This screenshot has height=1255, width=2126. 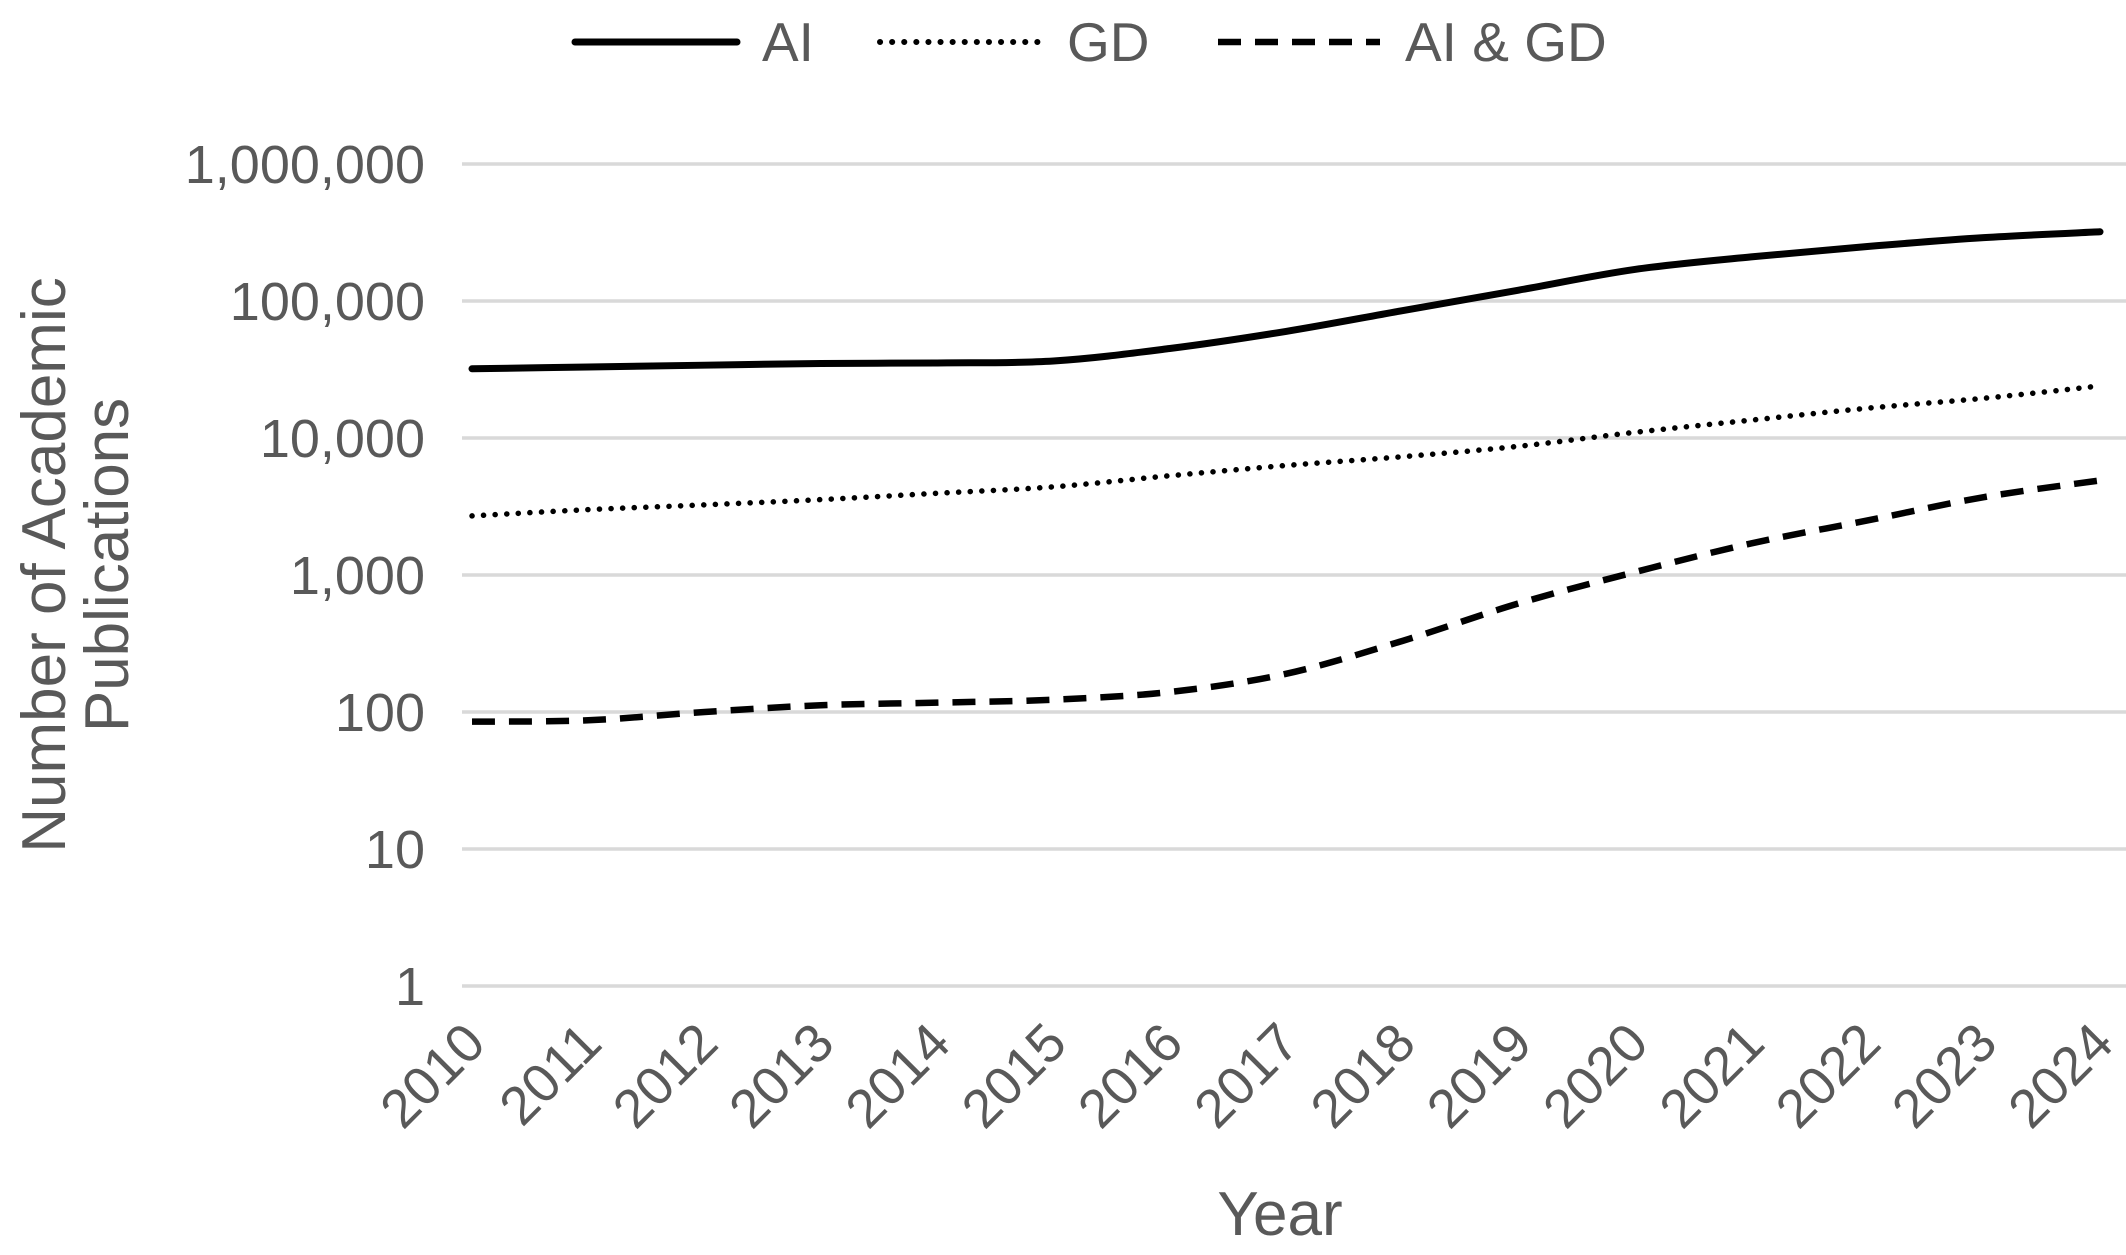 What do you see at coordinates (1014, 1075) in the screenshot?
I see `x-tick-label: 2015` at bounding box center [1014, 1075].